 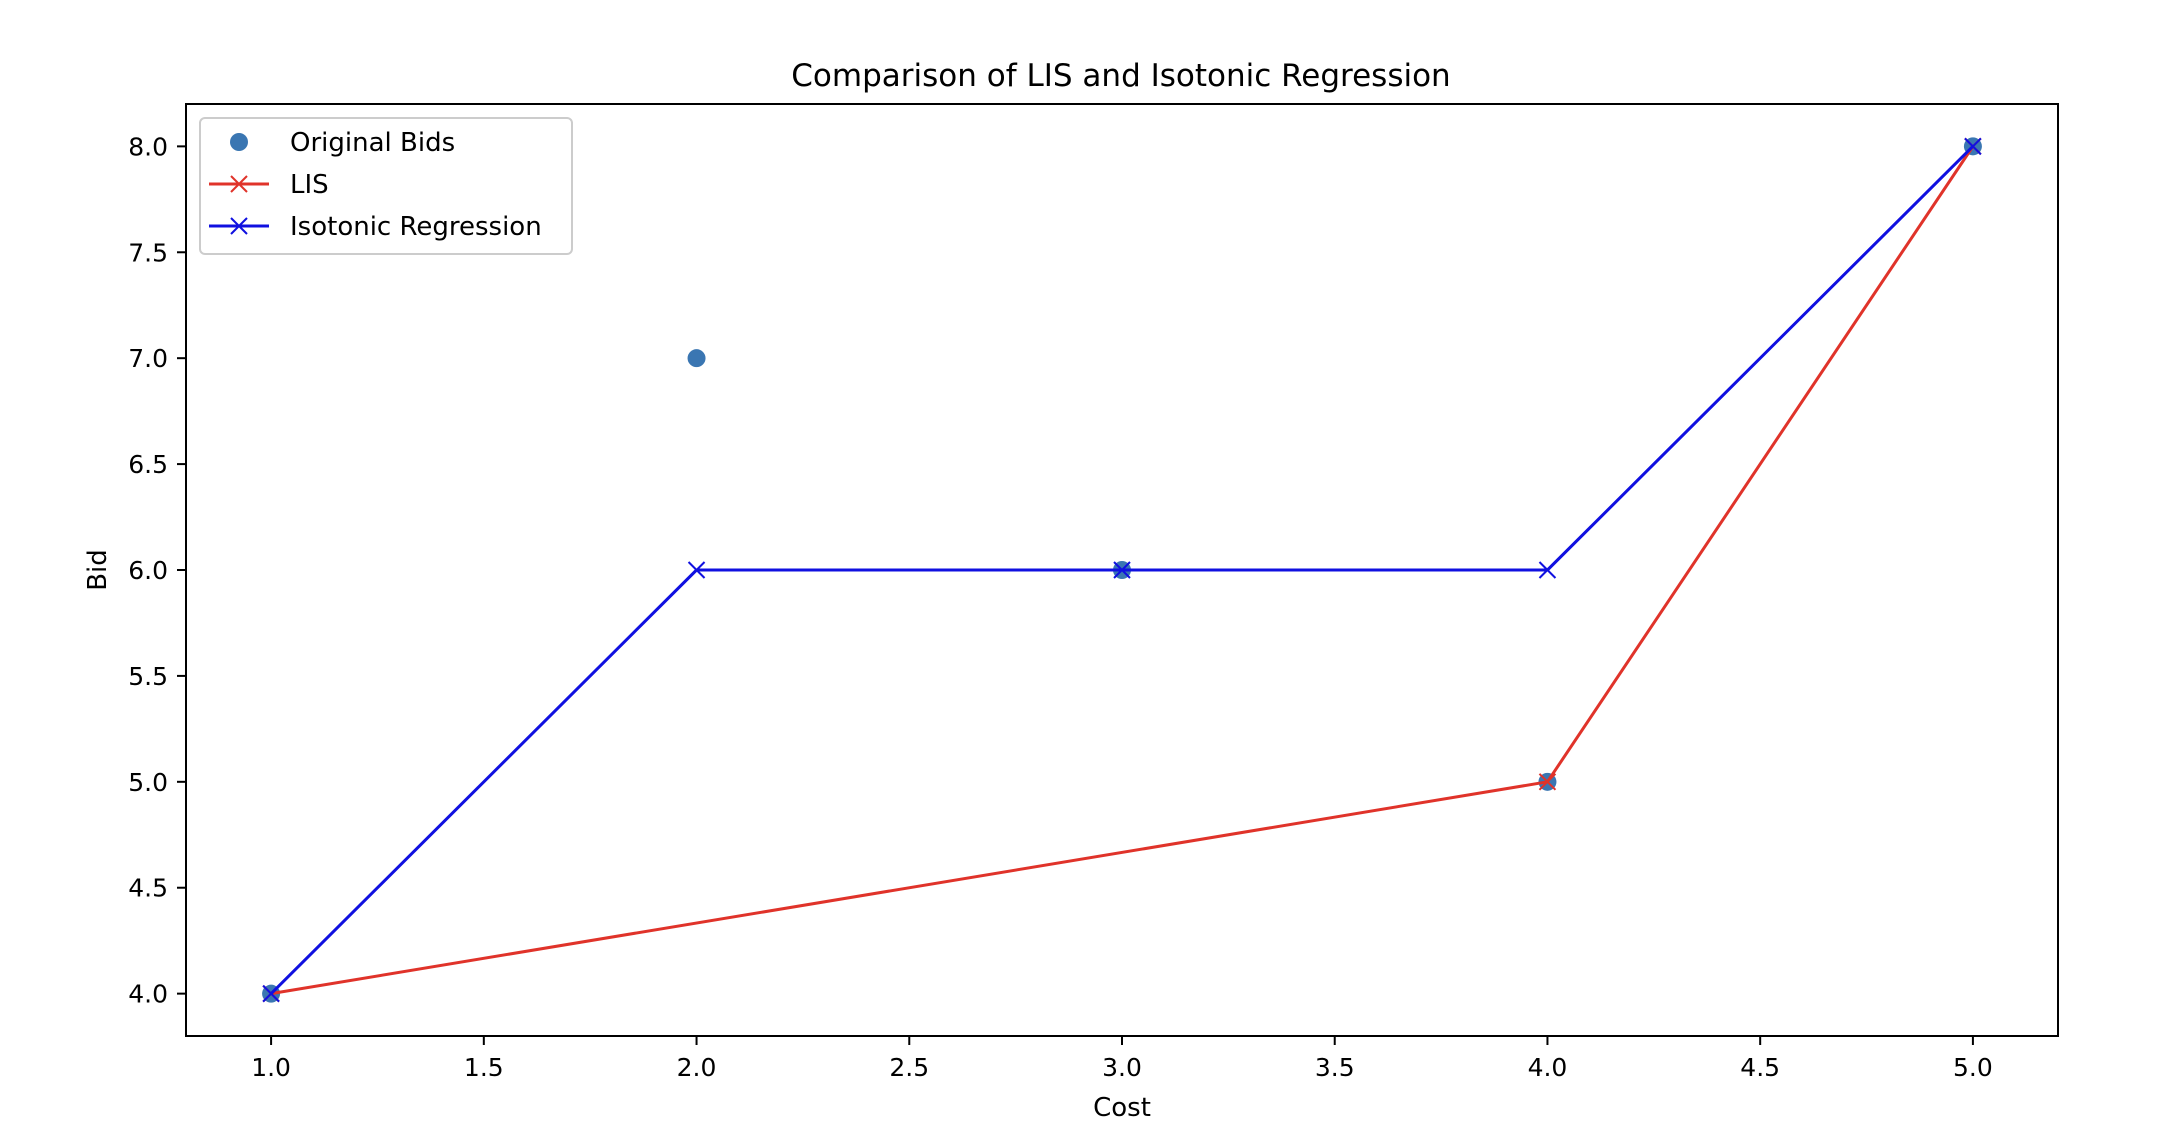 I want to click on y-tick-label: 6.5, so click(x=148, y=464).